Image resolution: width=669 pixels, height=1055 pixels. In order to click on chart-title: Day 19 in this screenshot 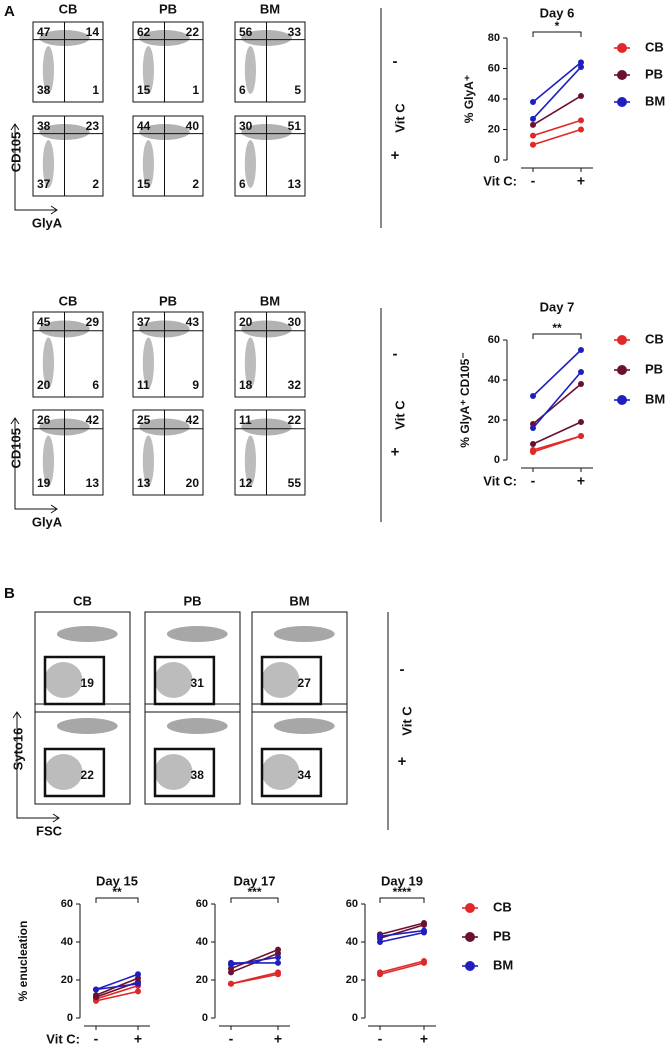, I will do `click(402, 880)`.